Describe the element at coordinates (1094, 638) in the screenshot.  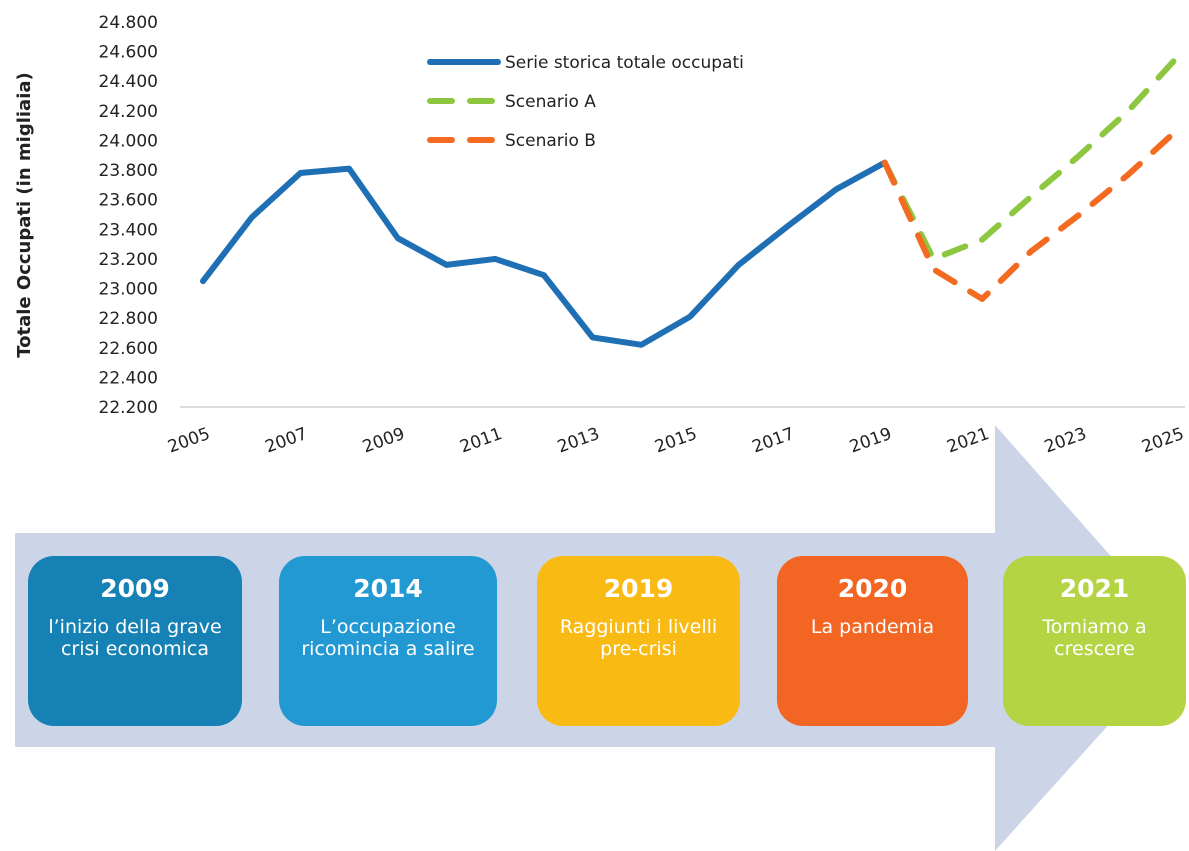
I see `timeline-text: Torniamo a crescere` at that location.